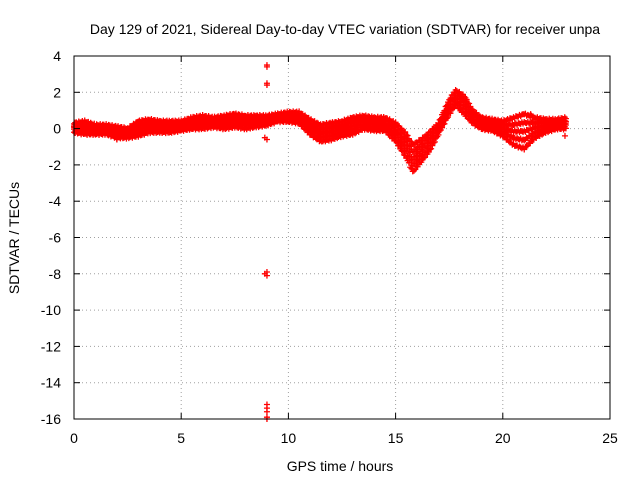 This screenshot has height=480, width=640. Describe the element at coordinates (340, 466) in the screenshot. I see `x-axis-label: GPS time / hours` at that location.